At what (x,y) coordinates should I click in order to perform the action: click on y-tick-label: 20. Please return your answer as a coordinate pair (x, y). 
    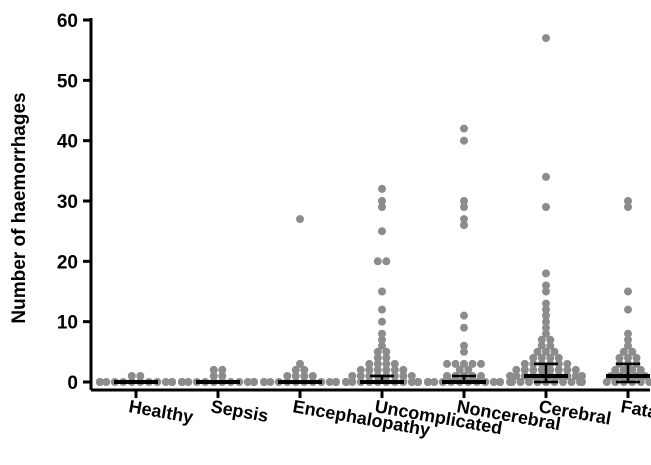
    Looking at the image, I should click on (67, 262).